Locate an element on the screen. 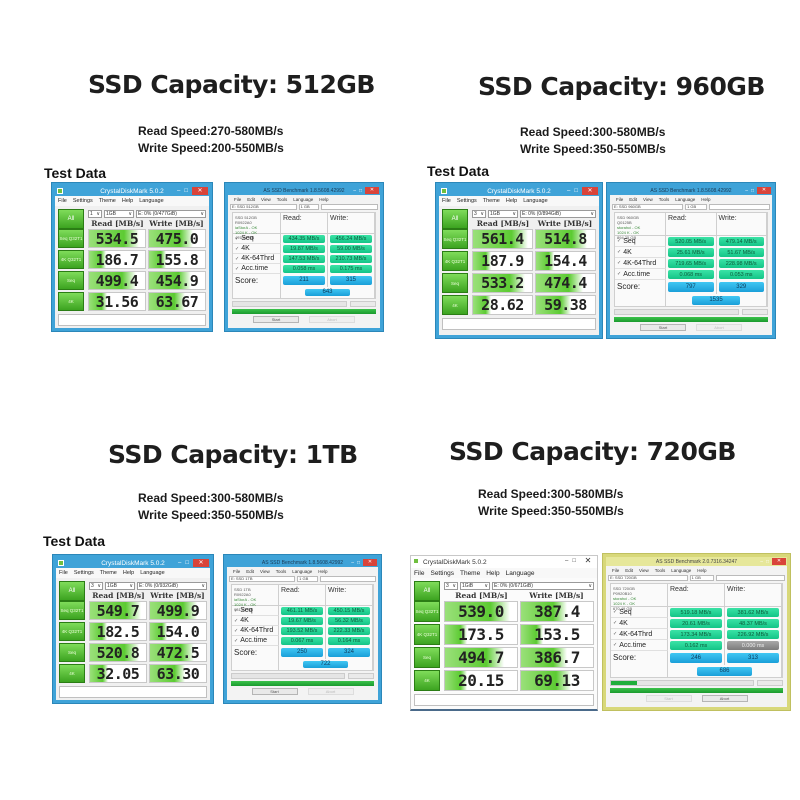  size-select: 1GiB ∨ is located at coordinates (475, 585).